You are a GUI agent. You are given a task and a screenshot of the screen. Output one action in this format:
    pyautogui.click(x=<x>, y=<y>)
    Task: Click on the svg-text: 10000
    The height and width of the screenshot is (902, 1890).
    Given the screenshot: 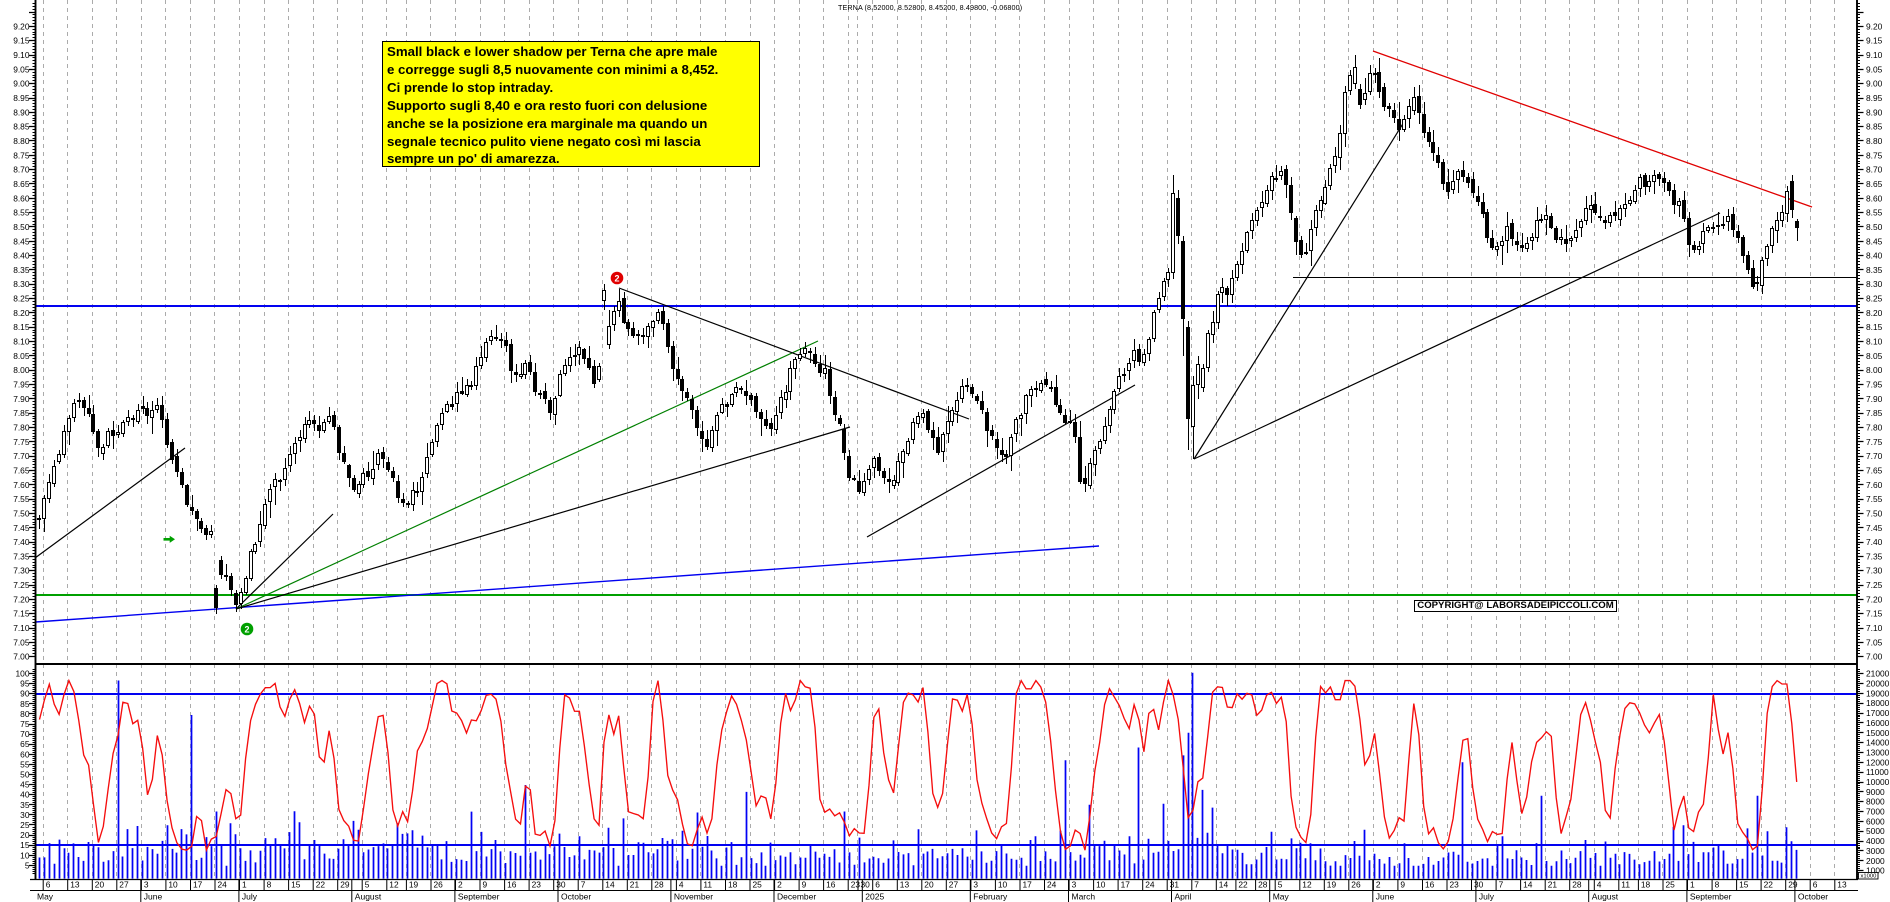 What is the action you would take?
    pyautogui.click(x=1878, y=782)
    